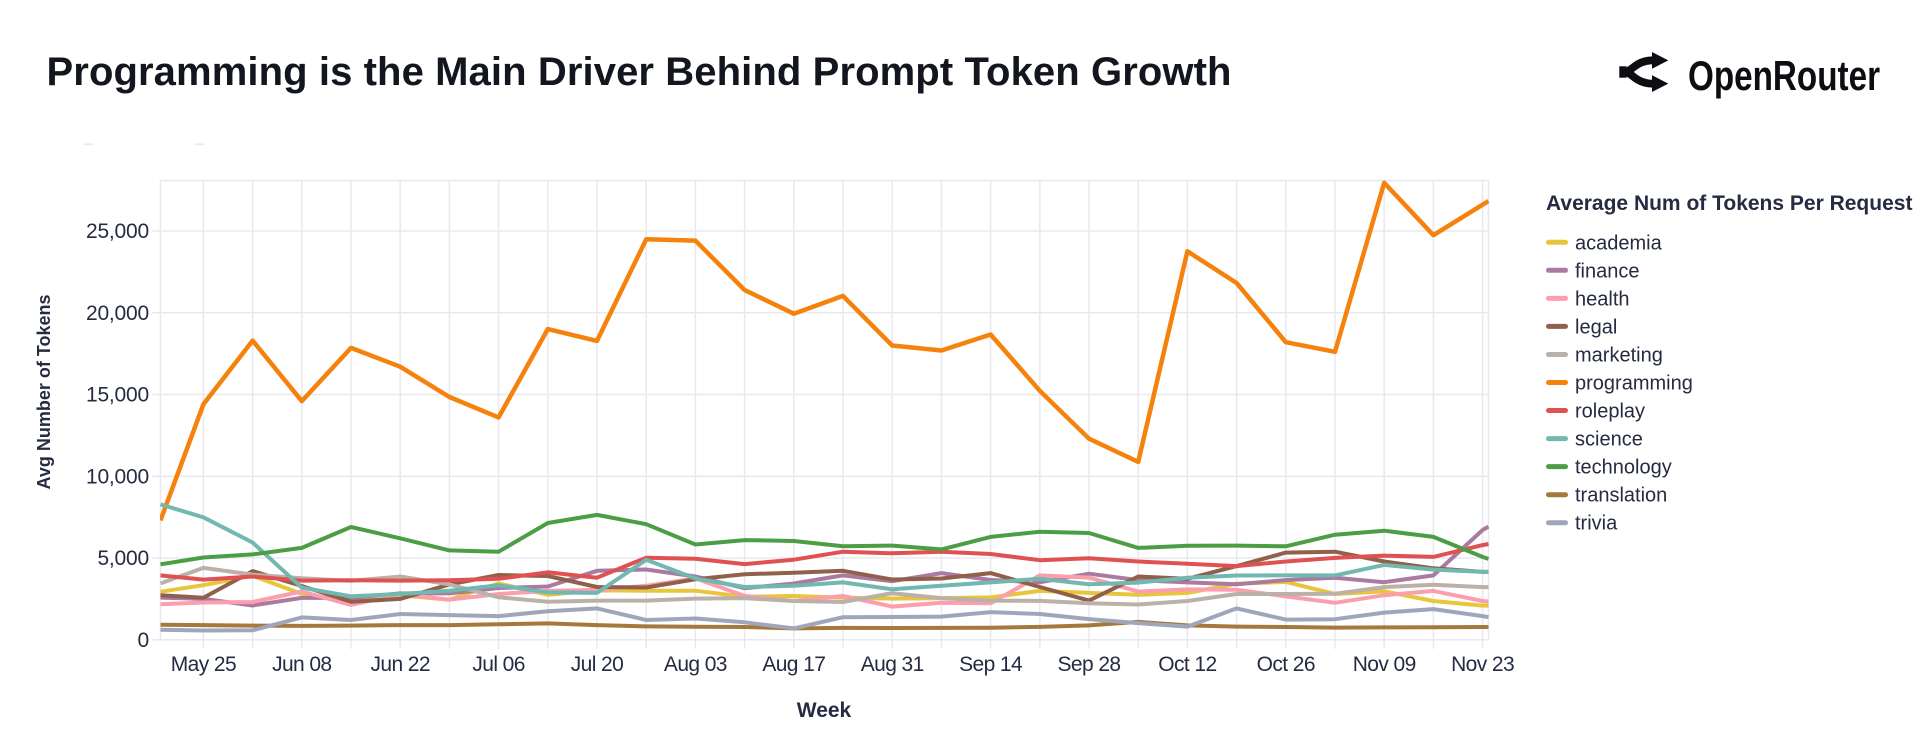  Describe the element at coordinates (44, 391) in the screenshot. I see `svg-text: Avg Number of Tokens` at that location.